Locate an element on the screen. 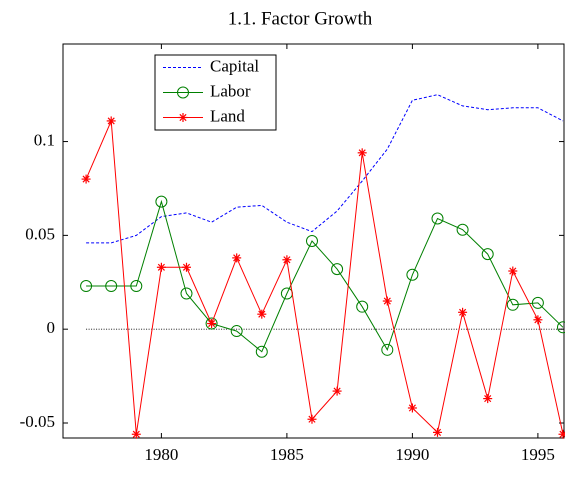 The width and height of the screenshot is (565, 477). legend-item: Capital is located at coordinates (211, 65).